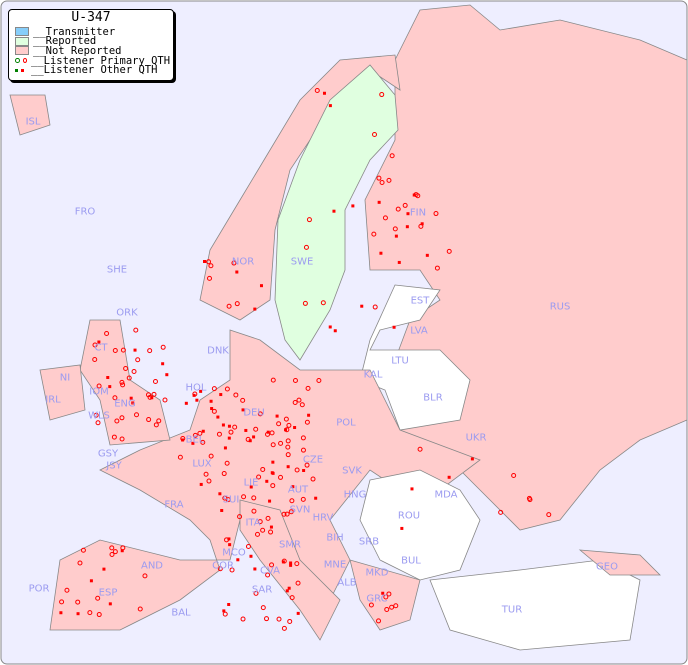 The height and width of the screenshot is (665, 688). What do you see at coordinates (125, 404) in the screenshot?
I see `country-label-eng: ENG` at bounding box center [125, 404].